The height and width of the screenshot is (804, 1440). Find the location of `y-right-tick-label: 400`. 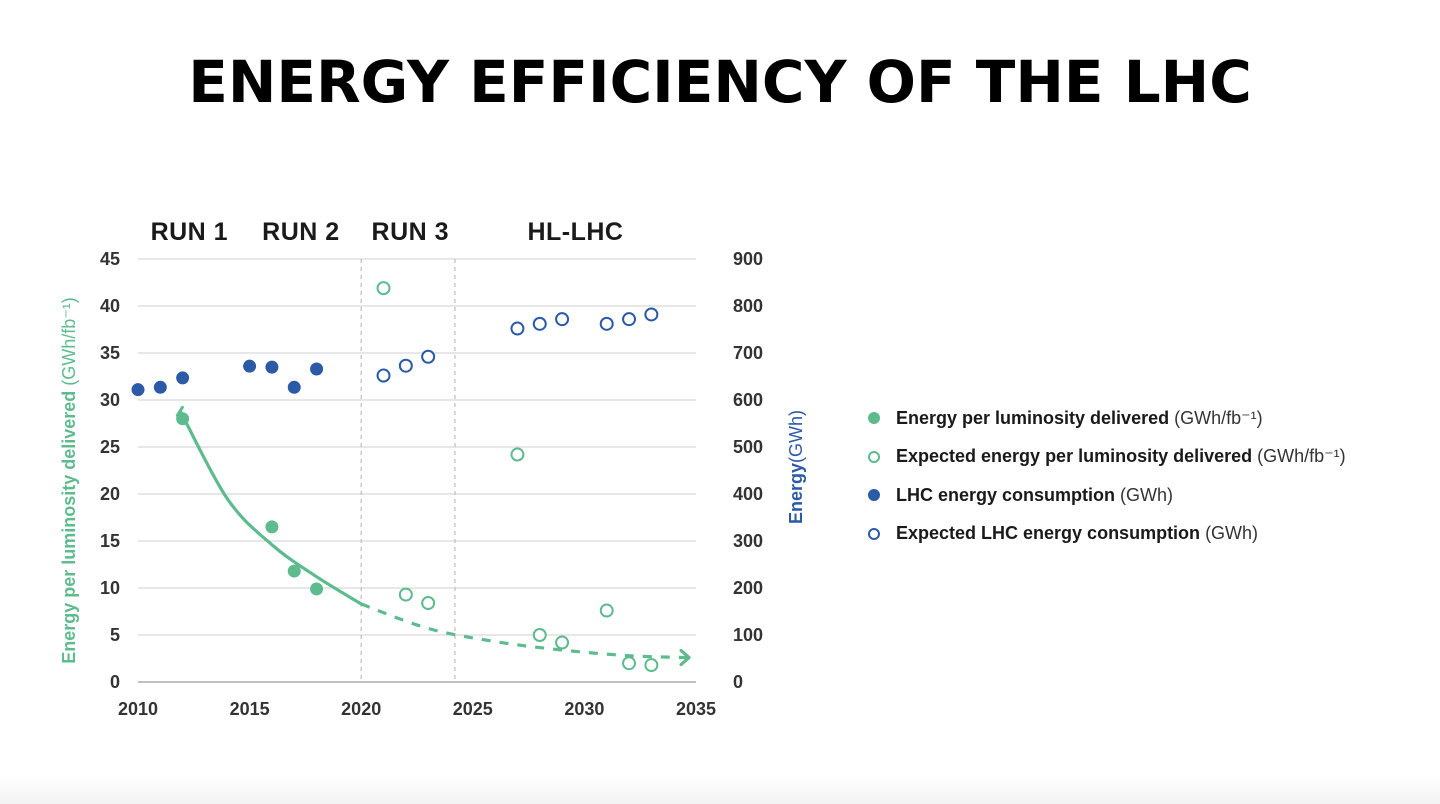

y-right-tick-label: 400 is located at coordinates (748, 494).